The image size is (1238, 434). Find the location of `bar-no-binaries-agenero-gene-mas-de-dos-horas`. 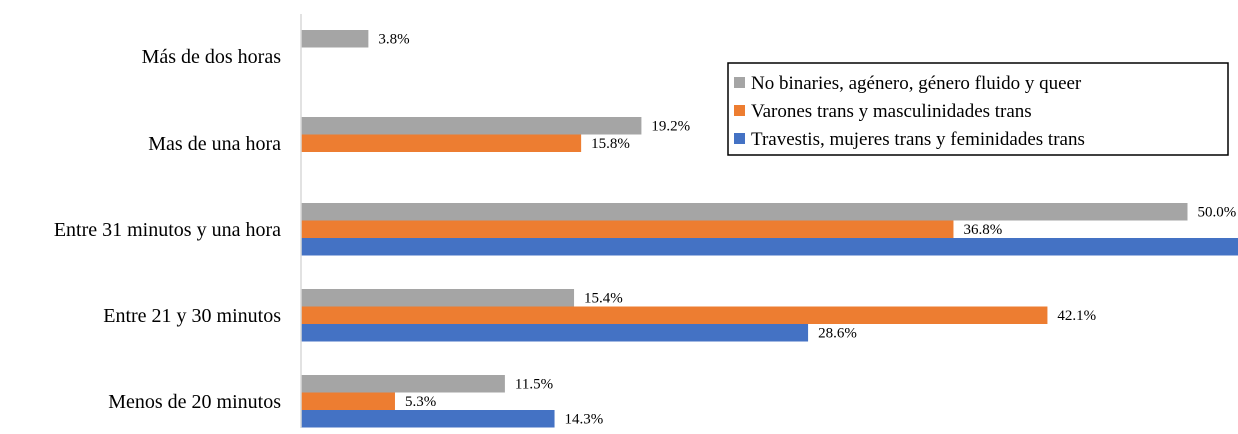

bar-no-binaries-agenero-gene-mas-de-dos-horas is located at coordinates (335, 39).